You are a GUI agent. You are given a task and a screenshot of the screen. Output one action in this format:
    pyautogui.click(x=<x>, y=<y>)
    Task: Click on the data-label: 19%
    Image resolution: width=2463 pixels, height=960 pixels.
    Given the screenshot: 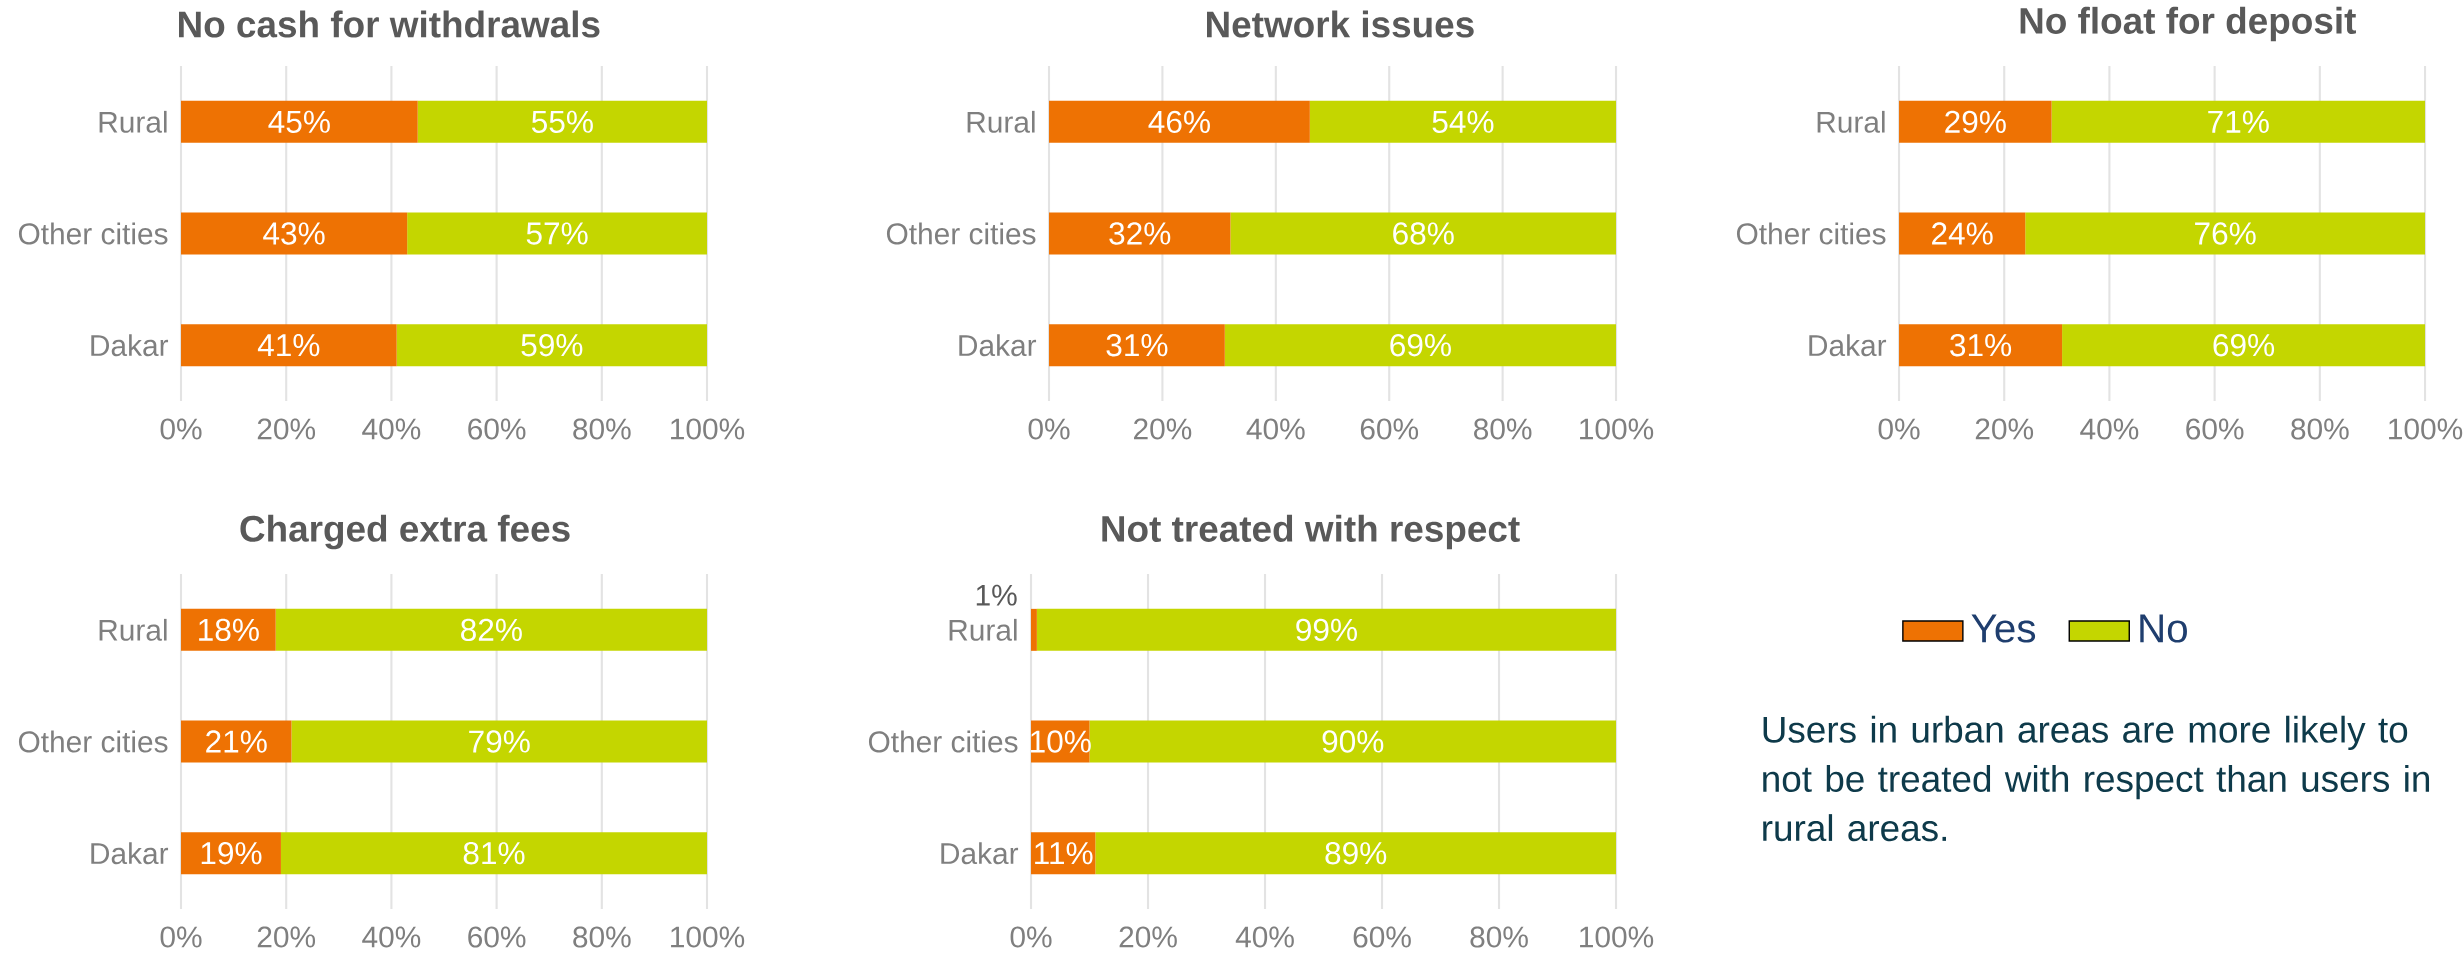 What is the action you would take?
    pyautogui.click(x=231, y=853)
    